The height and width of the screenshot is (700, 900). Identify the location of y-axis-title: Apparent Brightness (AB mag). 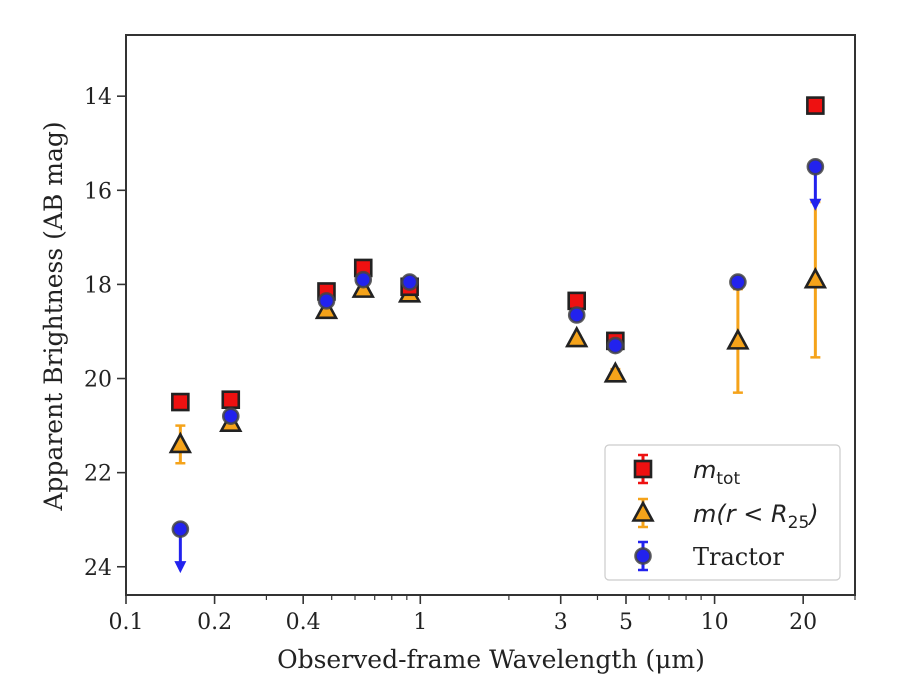
(53, 316).